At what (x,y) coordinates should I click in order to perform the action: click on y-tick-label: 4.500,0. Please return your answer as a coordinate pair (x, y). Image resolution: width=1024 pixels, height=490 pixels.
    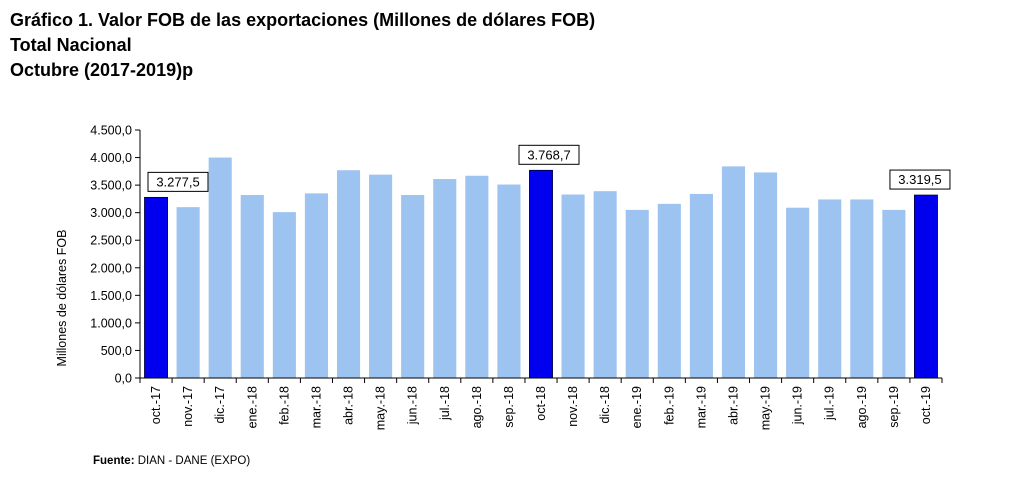
    Looking at the image, I should click on (111, 131).